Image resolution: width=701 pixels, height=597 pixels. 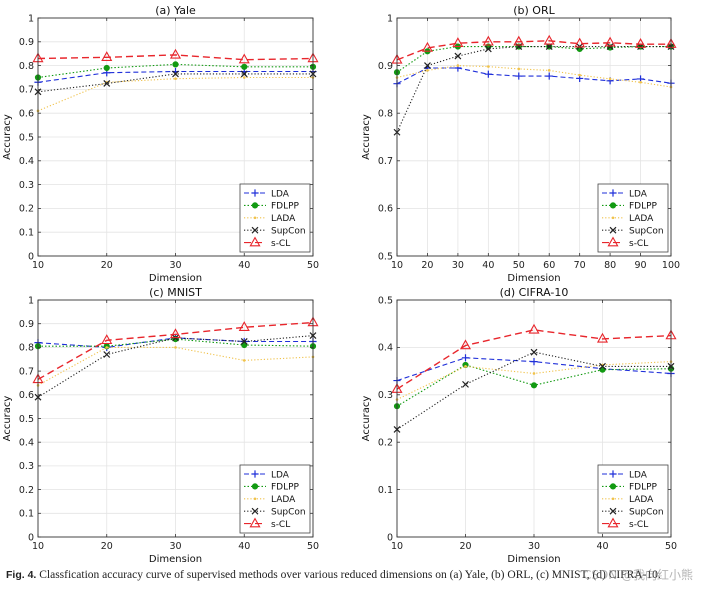 I want to click on caption-label: Fig. 4., so click(x=21, y=575).